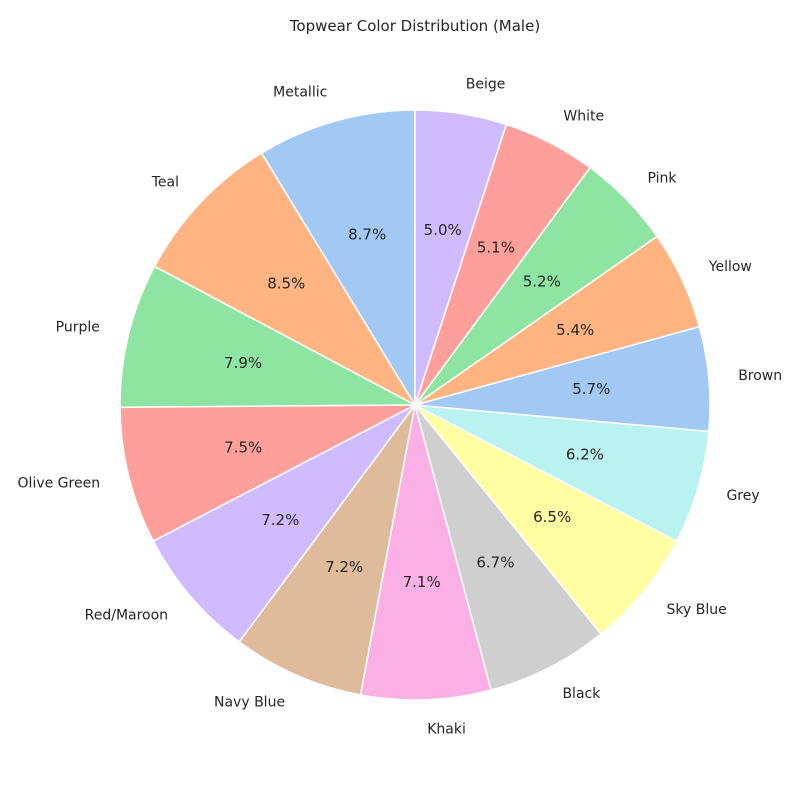 The height and width of the screenshot is (800, 800). What do you see at coordinates (344, 567) in the screenshot?
I see `percent-label-navy-blue: 7.2%` at bounding box center [344, 567].